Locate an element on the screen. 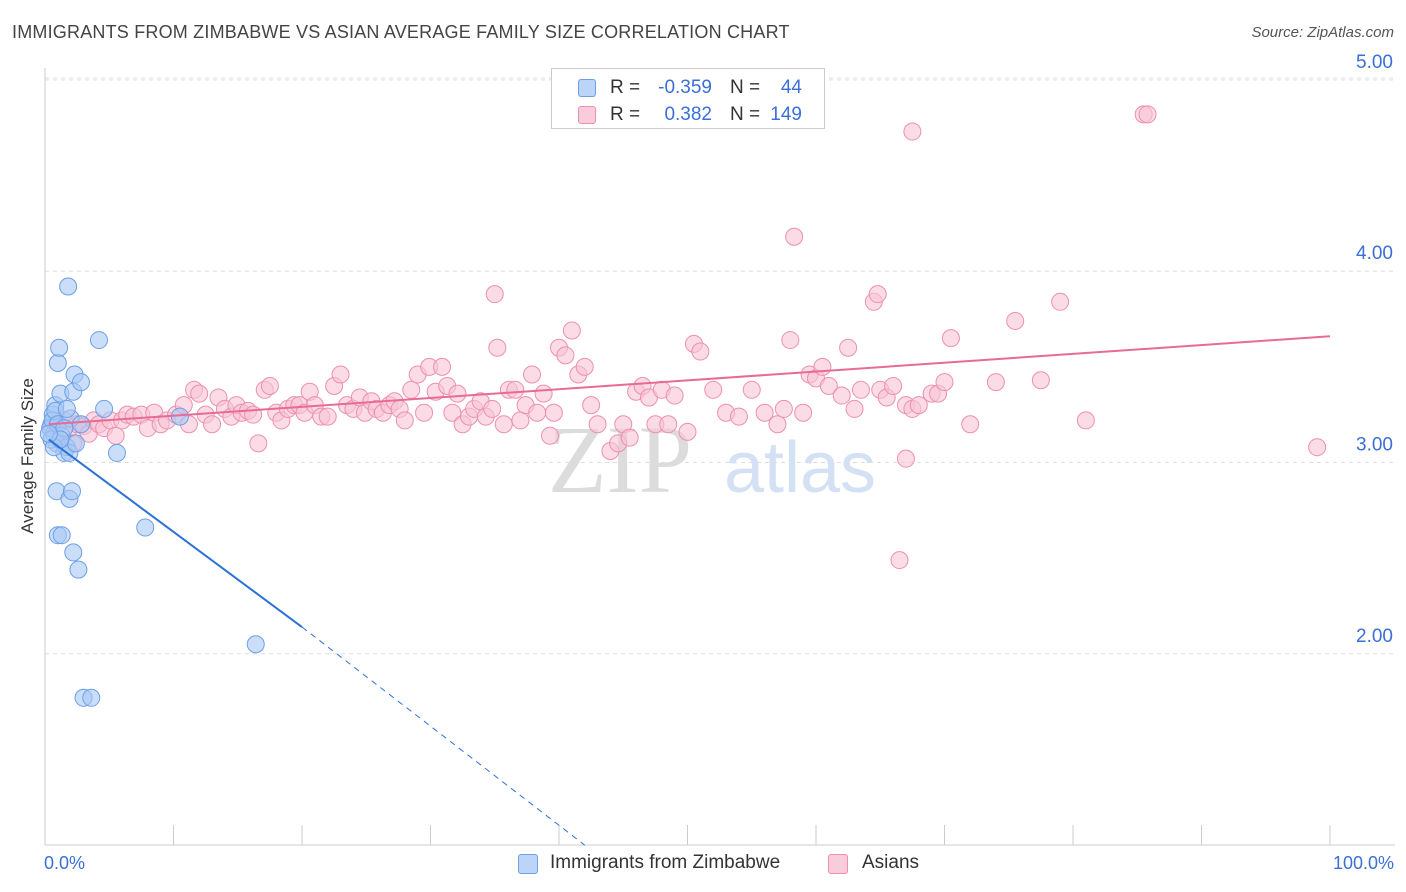 This screenshot has height=892, width=1406. legend-row-zimbabwe: R = -0.359 N = 44 is located at coordinates (688, 87).